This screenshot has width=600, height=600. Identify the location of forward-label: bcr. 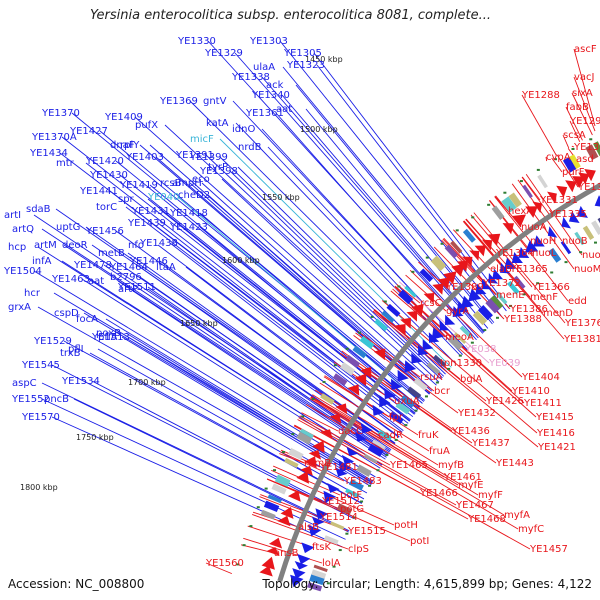
(442, 391).